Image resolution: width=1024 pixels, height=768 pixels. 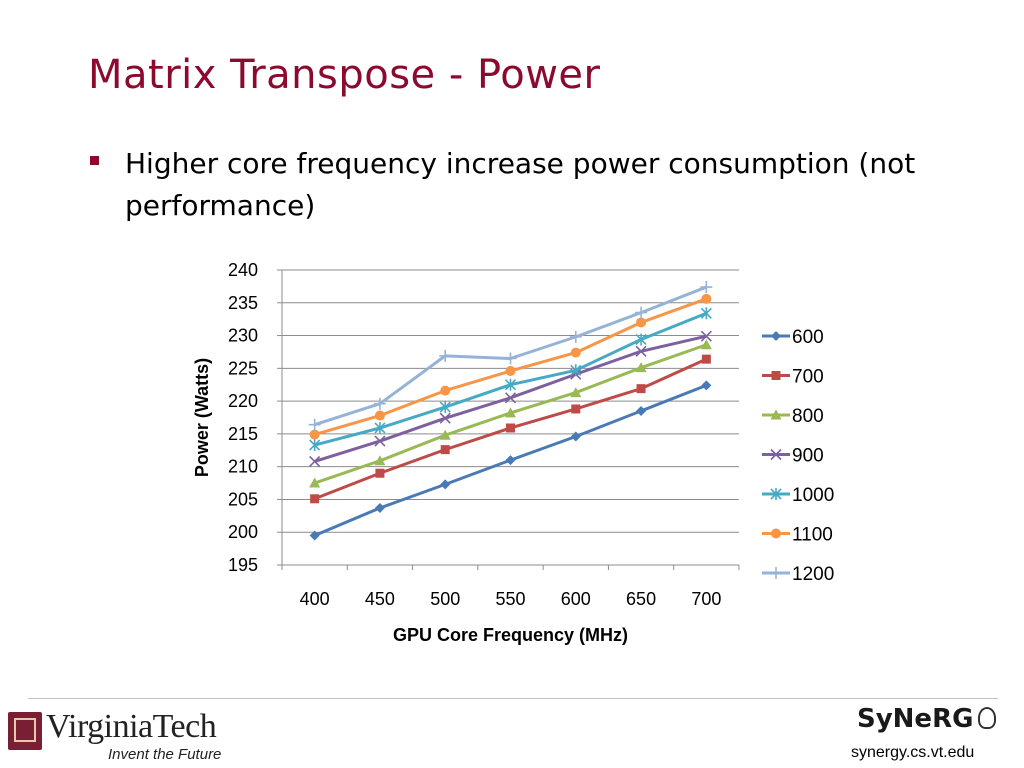 What do you see at coordinates (576, 599) in the screenshot?
I see `x-tick-label: 600` at bounding box center [576, 599].